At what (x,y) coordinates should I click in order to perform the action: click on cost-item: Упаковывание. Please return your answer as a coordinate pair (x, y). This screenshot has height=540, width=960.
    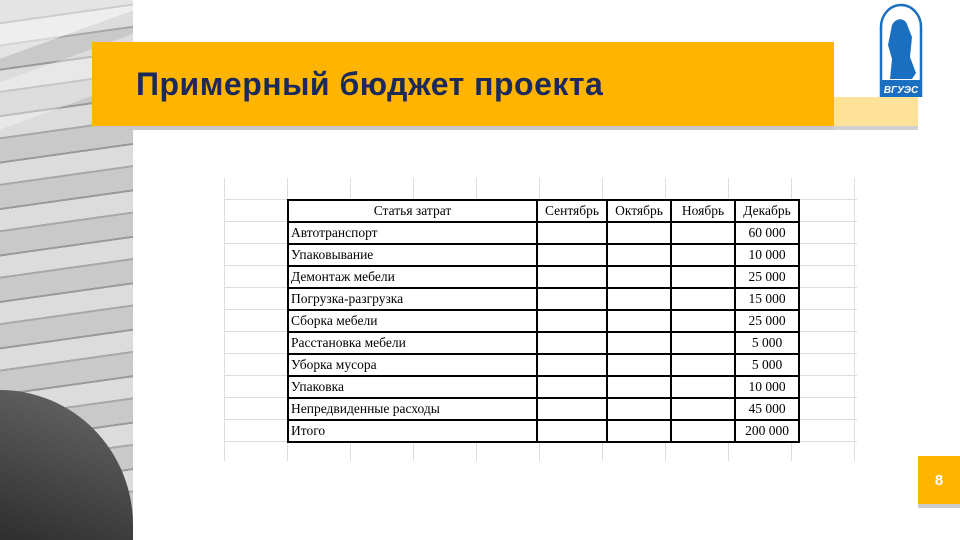
    Looking at the image, I should click on (412, 255).